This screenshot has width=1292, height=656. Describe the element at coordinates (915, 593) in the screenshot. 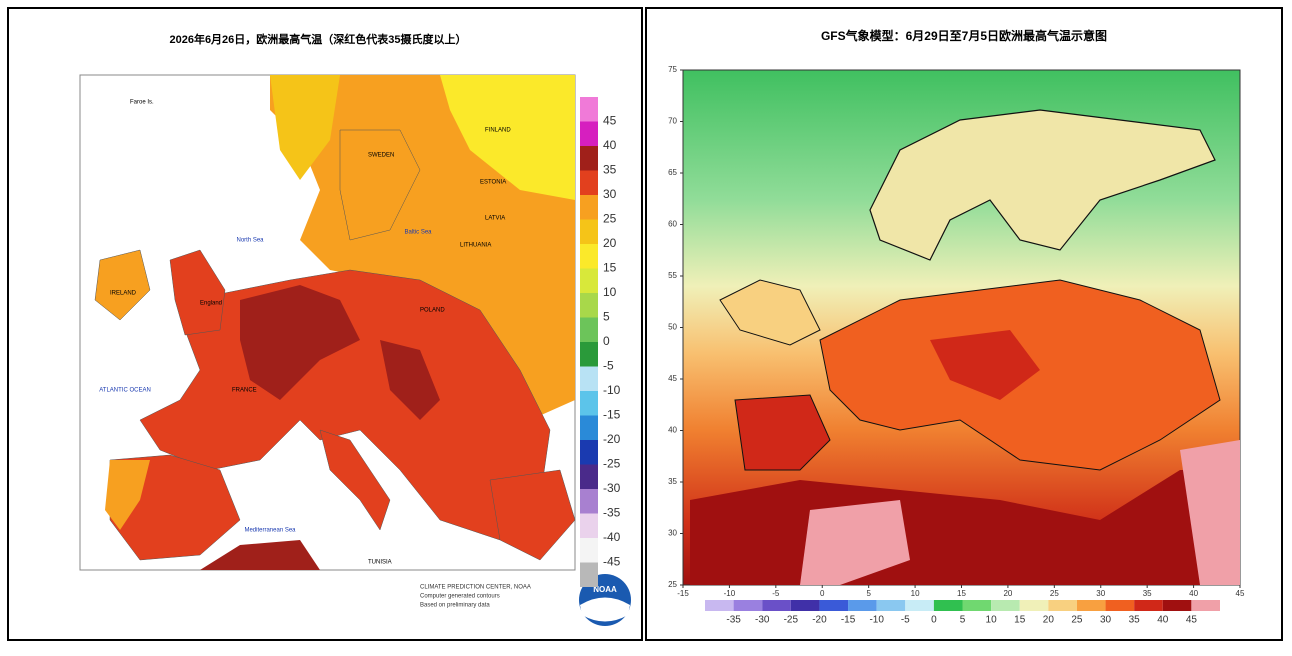

I see `lon-tick-label: 10` at that location.